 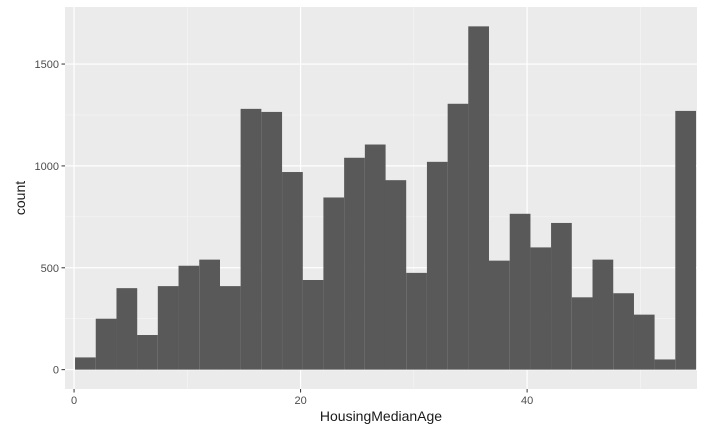 I want to click on x-tick-label: 0, so click(x=74, y=401).